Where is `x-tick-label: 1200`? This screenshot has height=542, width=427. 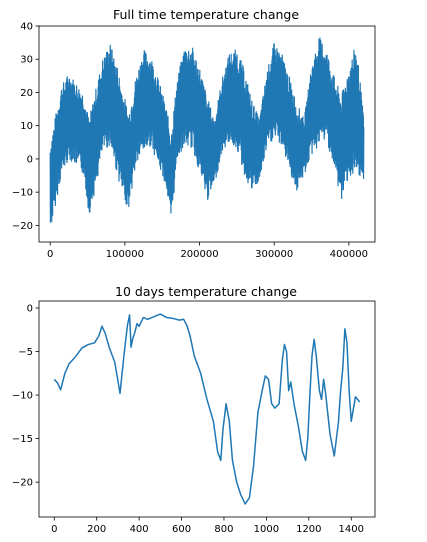
x-tick-label: 1200 is located at coordinates (308, 529).